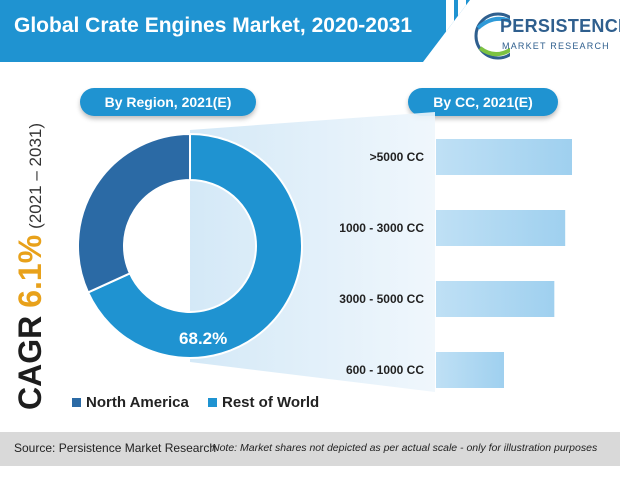  I want to click on cc-category-label: 3000 - 5000 CC, so click(381, 299).